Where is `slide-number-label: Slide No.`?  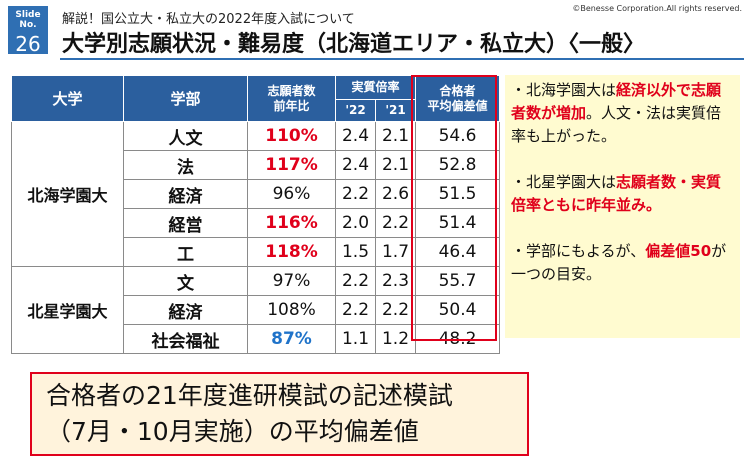 slide-number-label: Slide No. is located at coordinates (28, 20).